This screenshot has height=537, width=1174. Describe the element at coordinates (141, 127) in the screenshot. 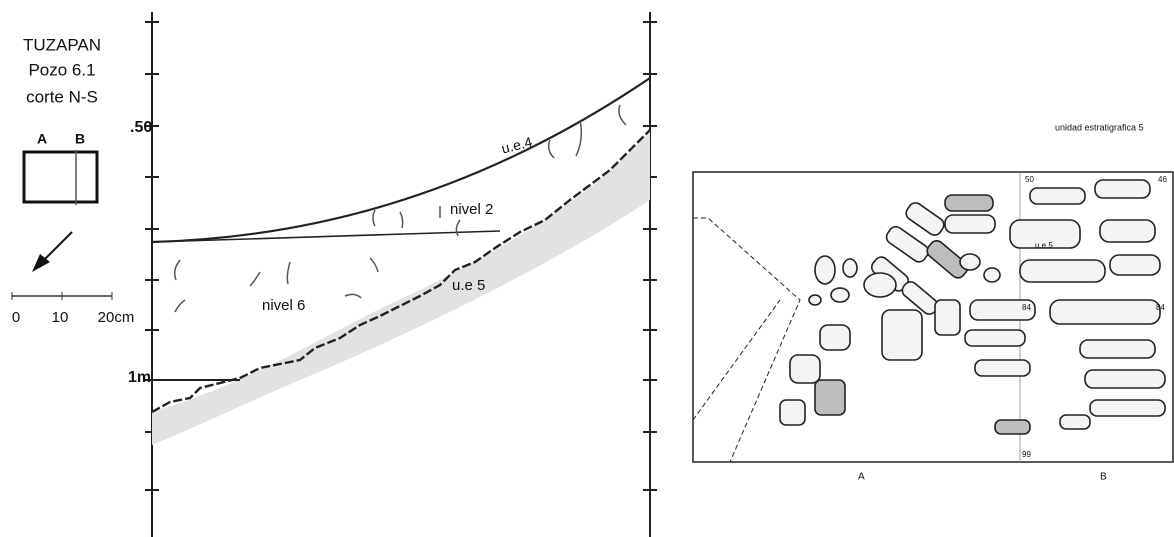

I see `depth-label: .50` at that location.